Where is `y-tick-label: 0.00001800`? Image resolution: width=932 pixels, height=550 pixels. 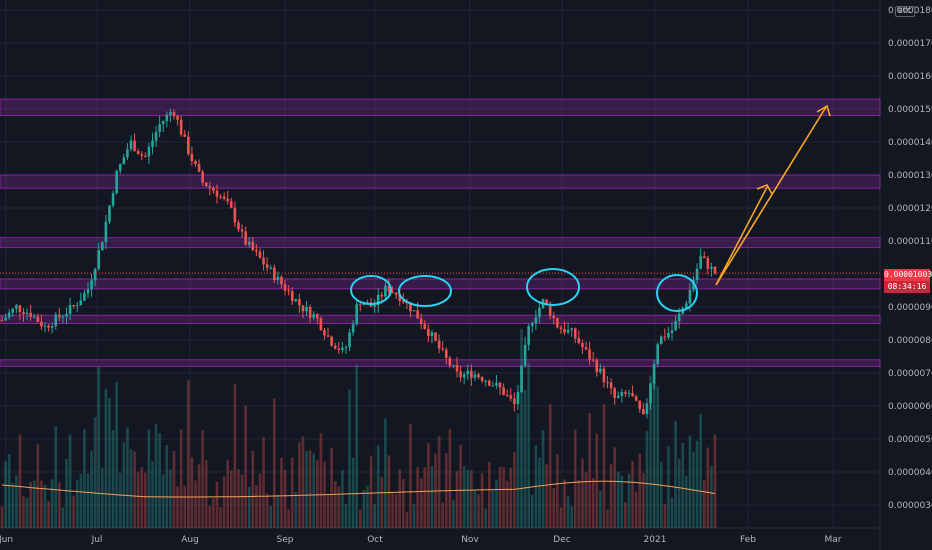 y-tick-label: 0.00001800 is located at coordinates (910, 11).